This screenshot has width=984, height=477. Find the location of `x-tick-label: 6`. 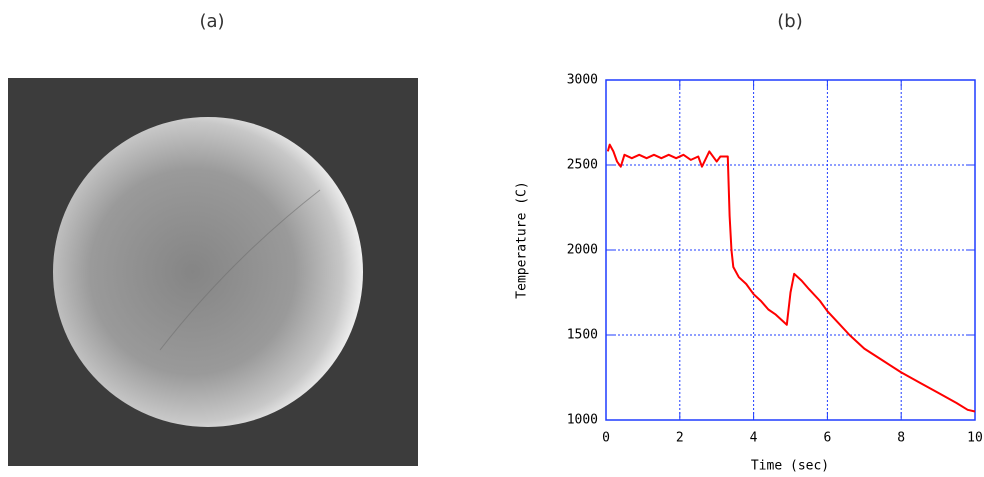

x-tick-label: 6 is located at coordinates (827, 438).